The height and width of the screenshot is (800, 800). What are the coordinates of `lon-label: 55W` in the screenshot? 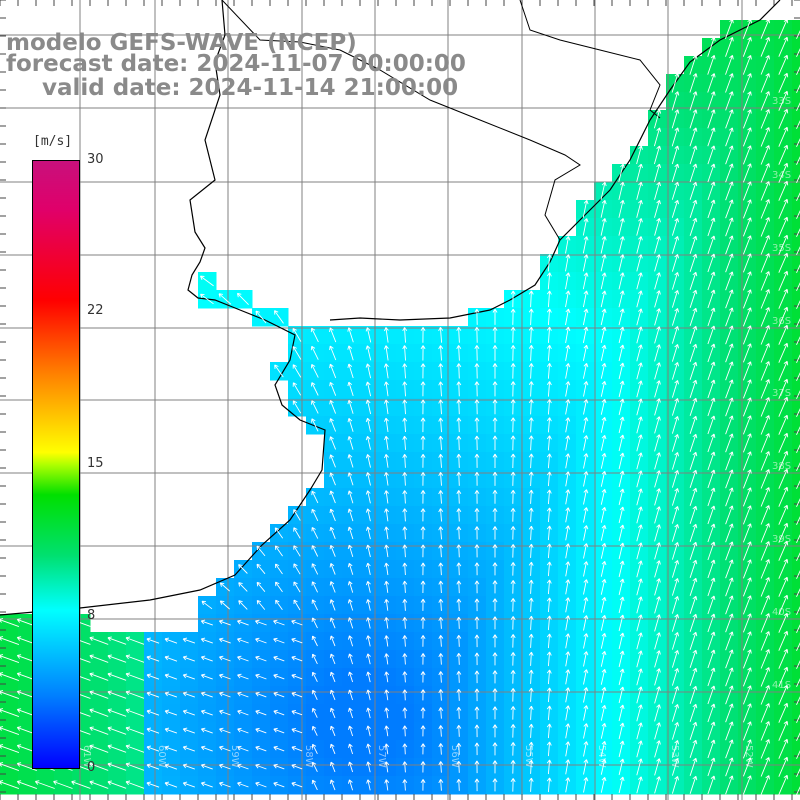 It's located at (528, 756).